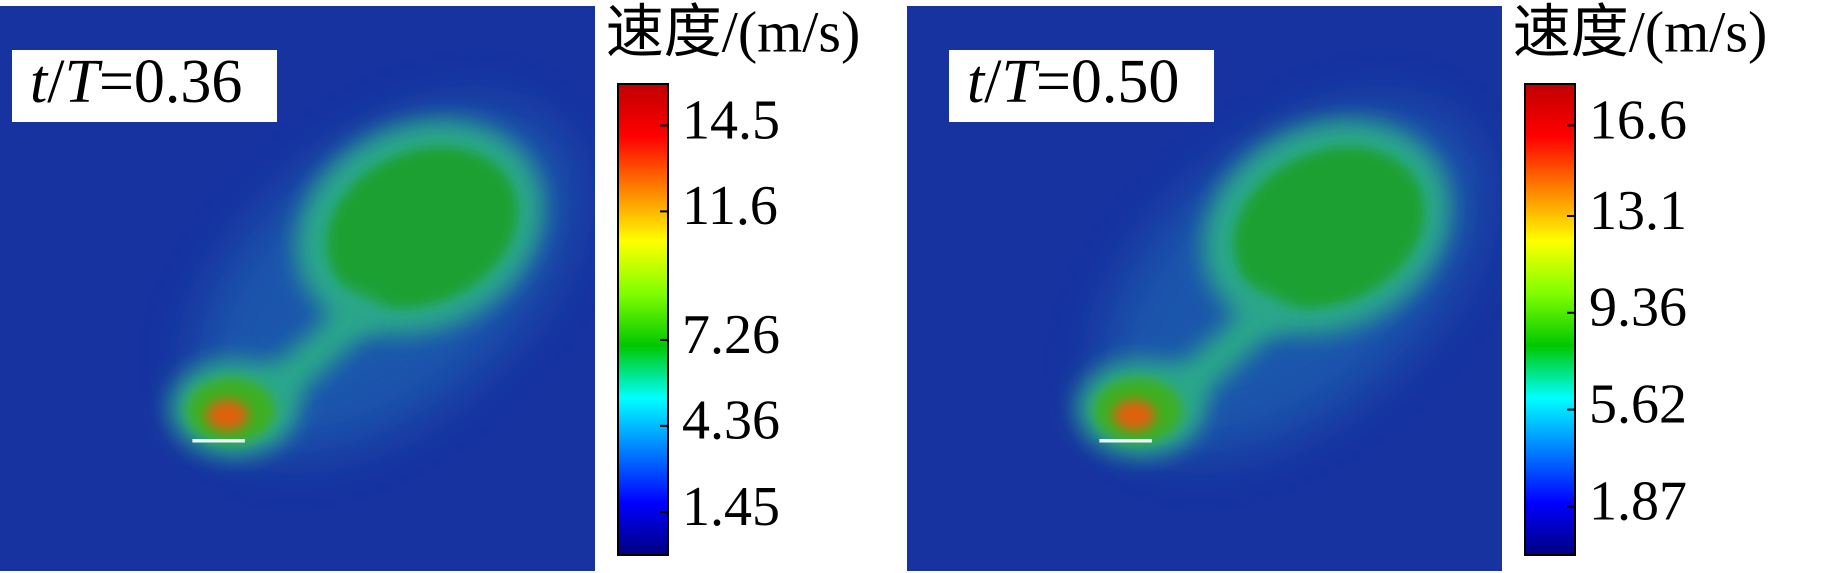 This screenshot has height=573, width=1828. Describe the element at coordinates (1638, 120) in the screenshot. I see `colorbar-tick-label: 16.6` at that location.